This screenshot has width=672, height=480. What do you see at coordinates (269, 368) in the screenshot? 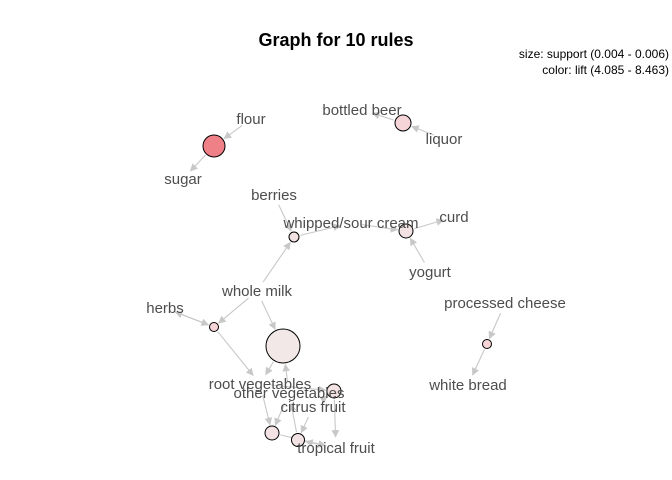
I see `edge-r7-to-root-vegetables` at bounding box center [269, 368].